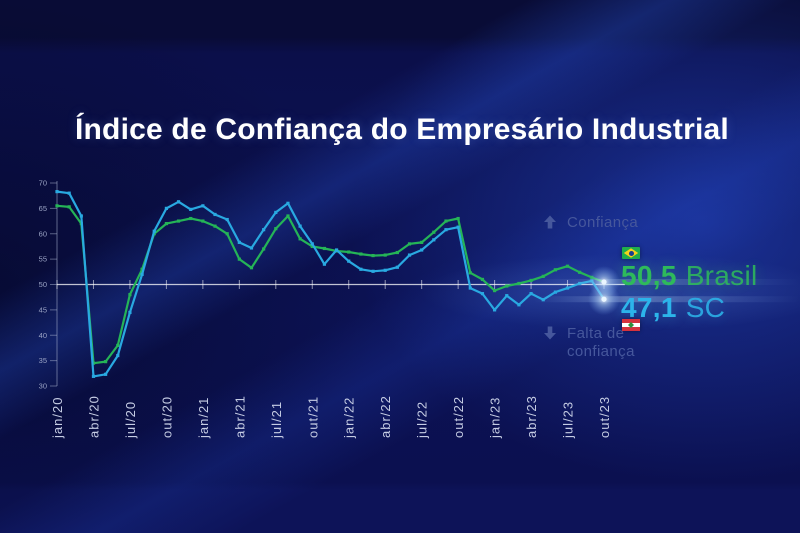 The width and height of the screenshot is (800, 533). Describe the element at coordinates (239, 416) in the screenshot. I see `x-axis-tick-label: abr/21` at that location.